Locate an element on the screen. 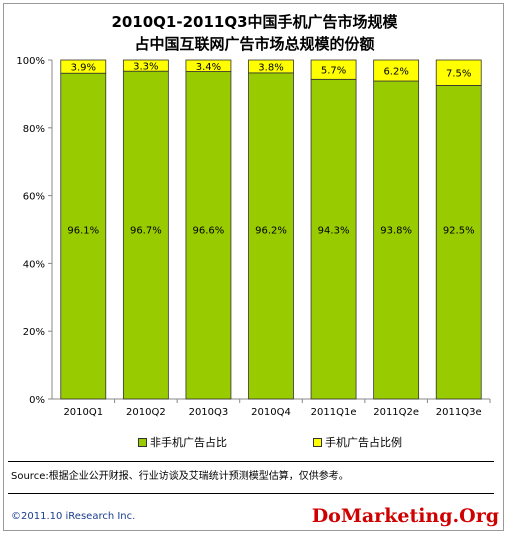 This screenshot has width=509, height=536. x-tick-label: 2011Q3e is located at coordinates (459, 412).